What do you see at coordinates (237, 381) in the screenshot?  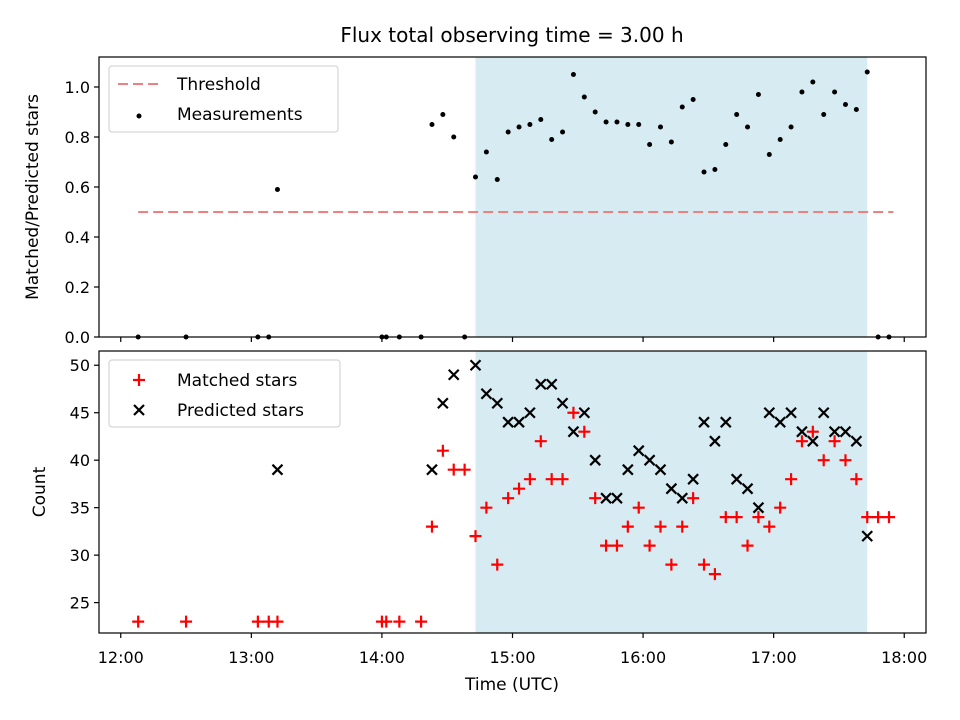 I see `legend-matched-label: Matched stars` at bounding box center [237, 381].